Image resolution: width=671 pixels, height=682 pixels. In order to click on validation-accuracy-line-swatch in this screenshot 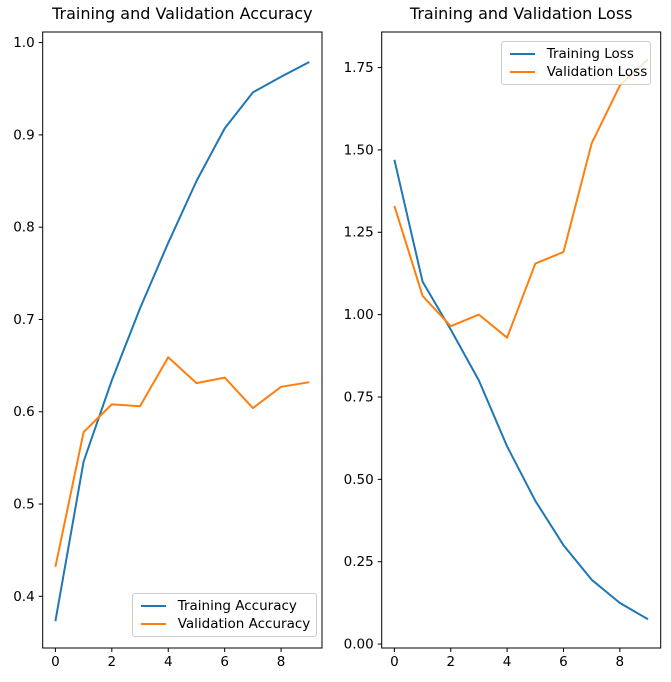, I will do `click(153, 624)`.